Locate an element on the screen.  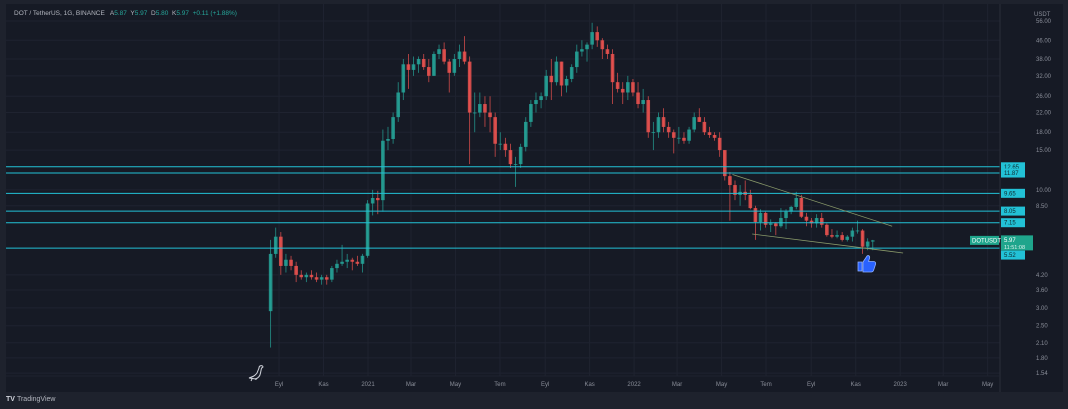
tradingview-logo: TV TradingView is located at coordinates (30, 399).